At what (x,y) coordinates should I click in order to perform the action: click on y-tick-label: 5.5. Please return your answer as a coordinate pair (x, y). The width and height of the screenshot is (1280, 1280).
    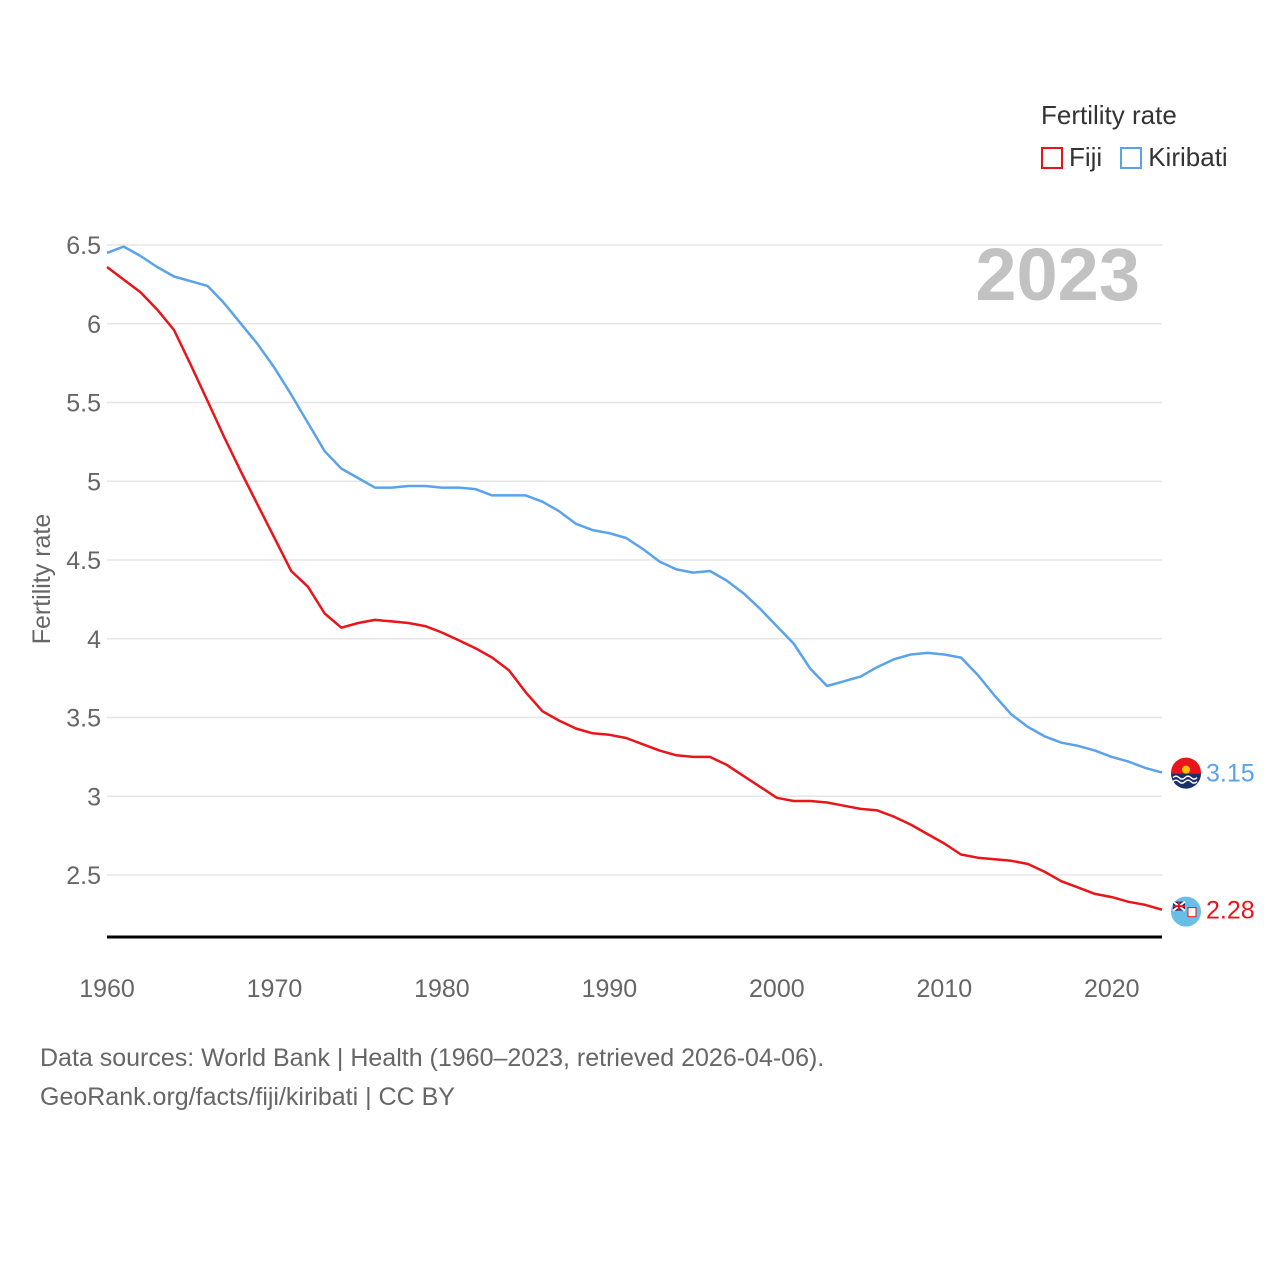
    Looking at the image, I should click on (83, 404).